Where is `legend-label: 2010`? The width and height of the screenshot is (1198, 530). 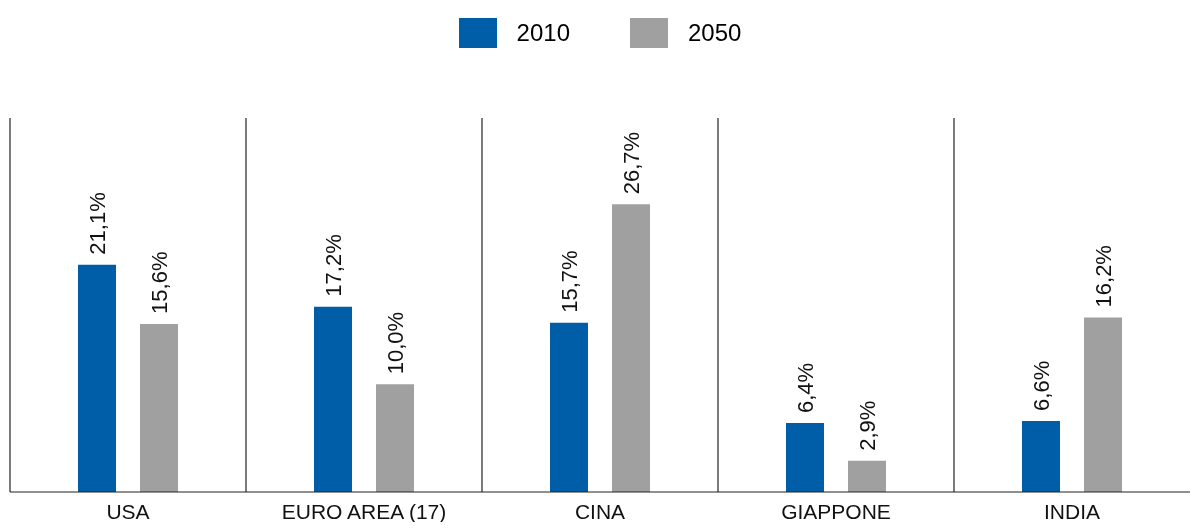
legend-label: 2010 is located at coordinates (543, 33).